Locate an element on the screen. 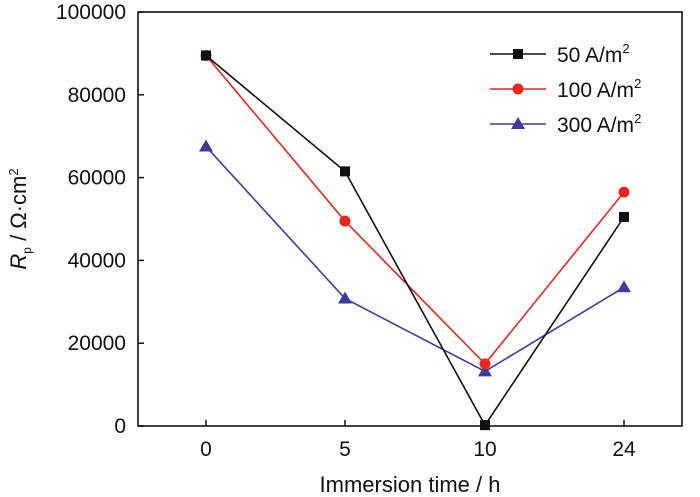 This screenshot has height=497, width=700. legend-item: 300 A/m2 is located at coordinates (565, 124).